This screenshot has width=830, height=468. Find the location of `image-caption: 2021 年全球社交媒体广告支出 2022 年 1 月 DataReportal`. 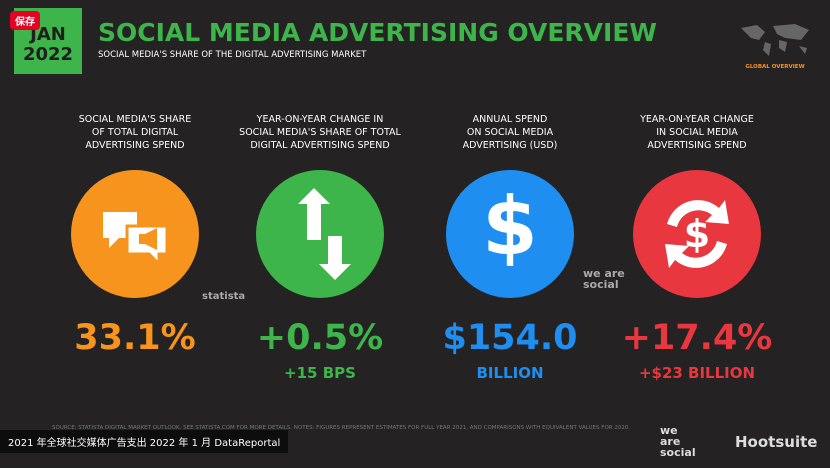

image-caption: 2021 年全球社交媒体广告支出 2022 年 1 月 DataReportal is located at coordinates (144, 441).